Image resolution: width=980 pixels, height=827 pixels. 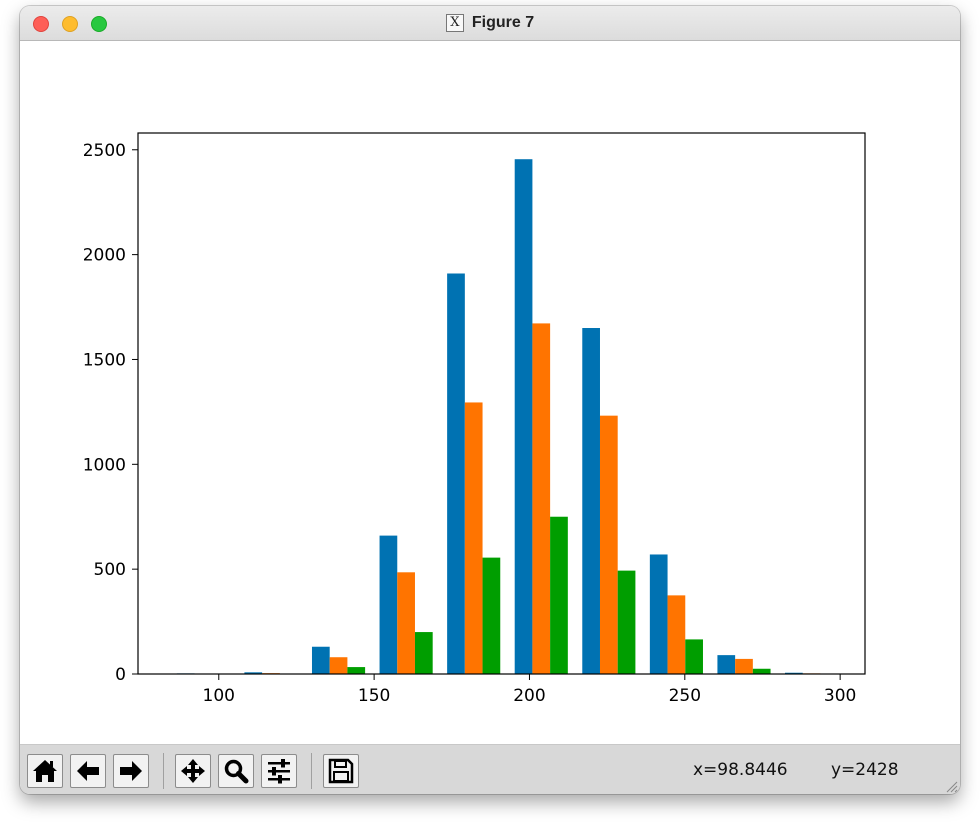 What do you see at coordinates (110, 570) in the screenshot?
I see `y-tick-label: 500` at bounding box center [110, 570].